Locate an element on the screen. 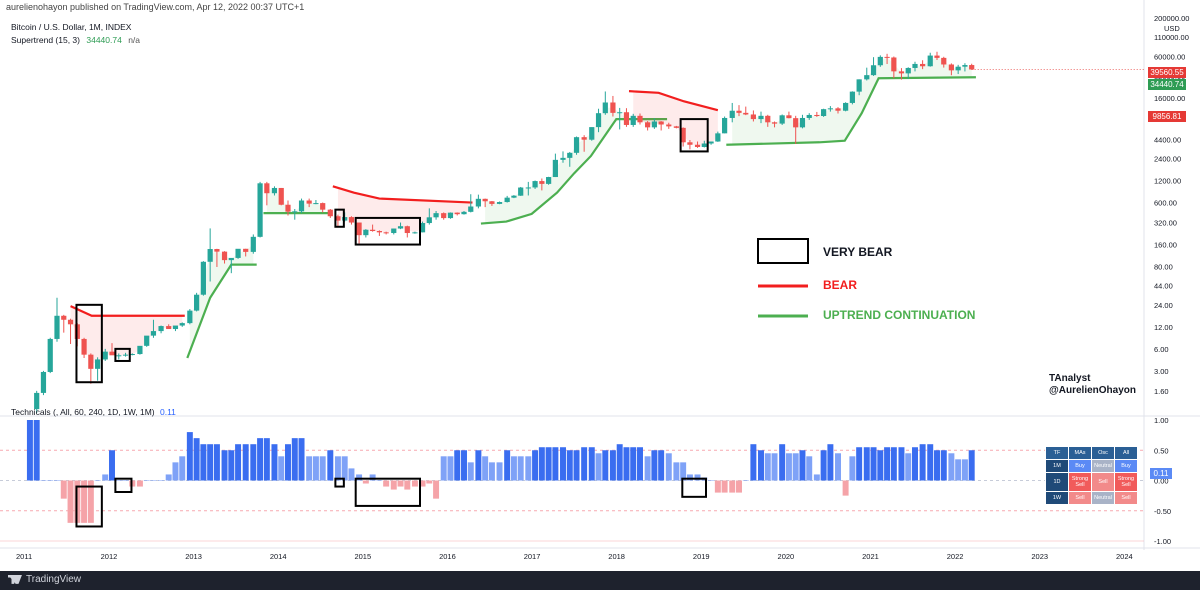  price-axis-label: 200000.00 is located at coordinates (1171, 18).